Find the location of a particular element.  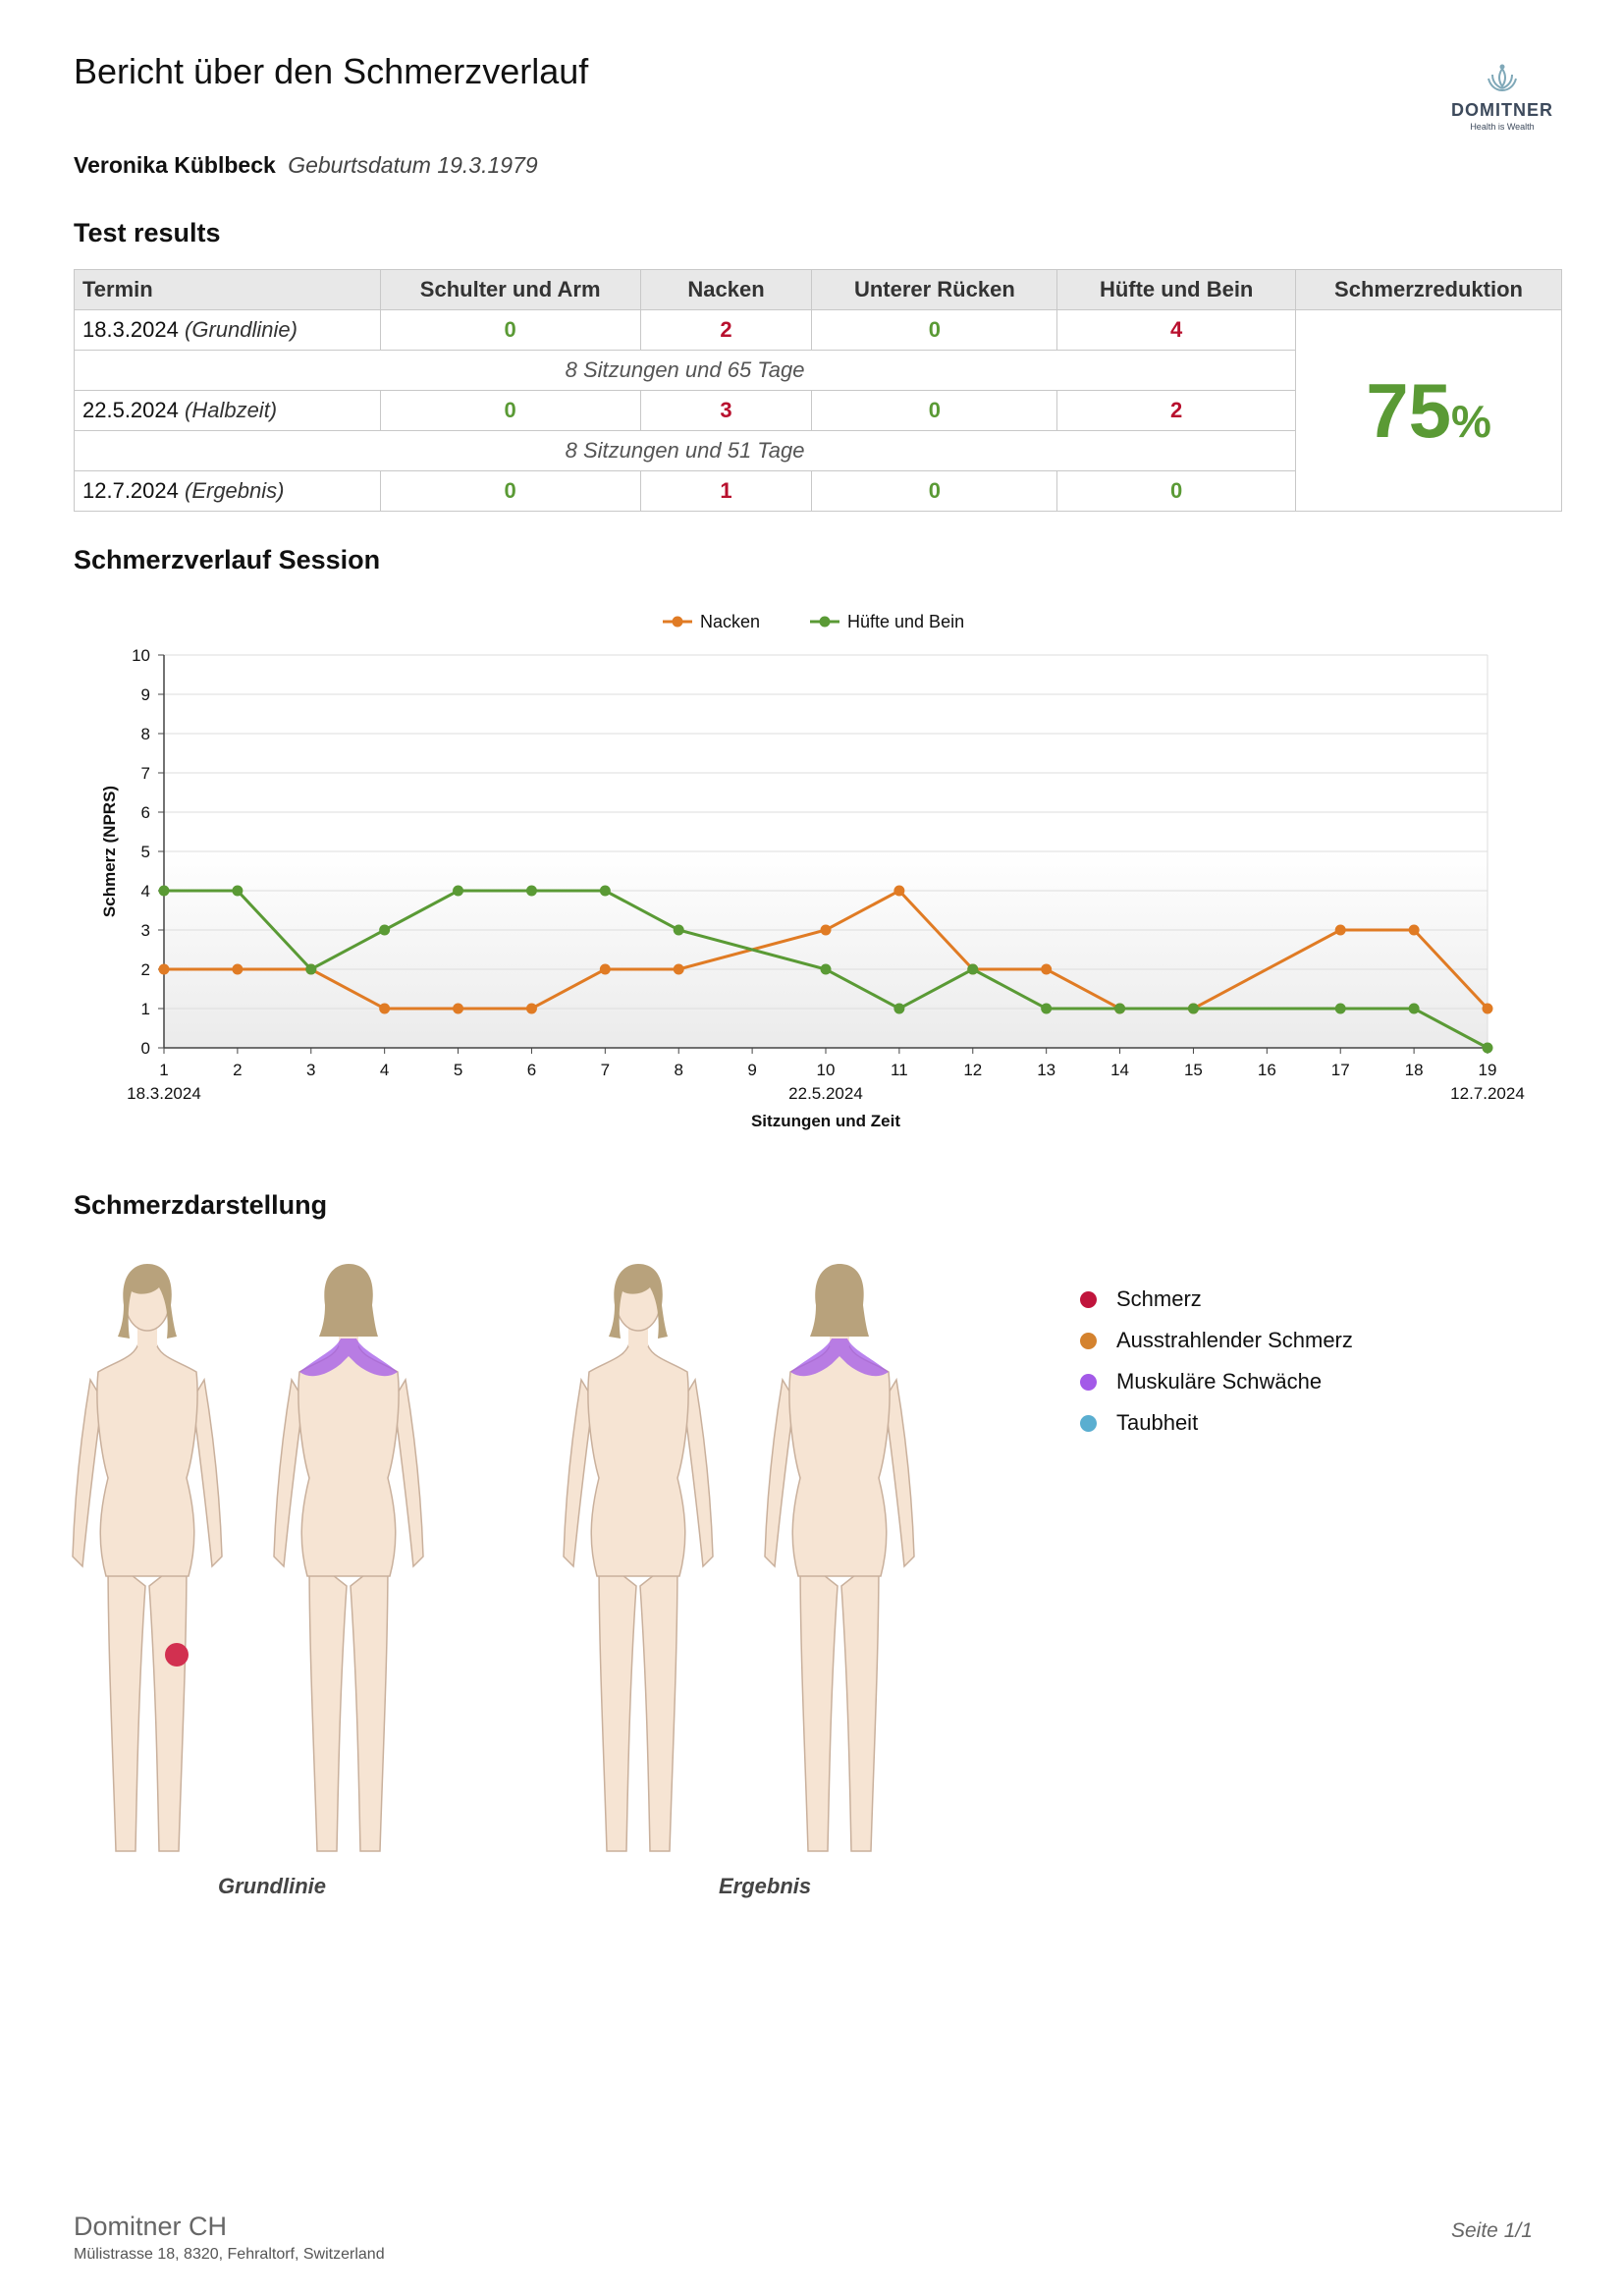

body-back-baseline is located at coordinates (348, 1558).